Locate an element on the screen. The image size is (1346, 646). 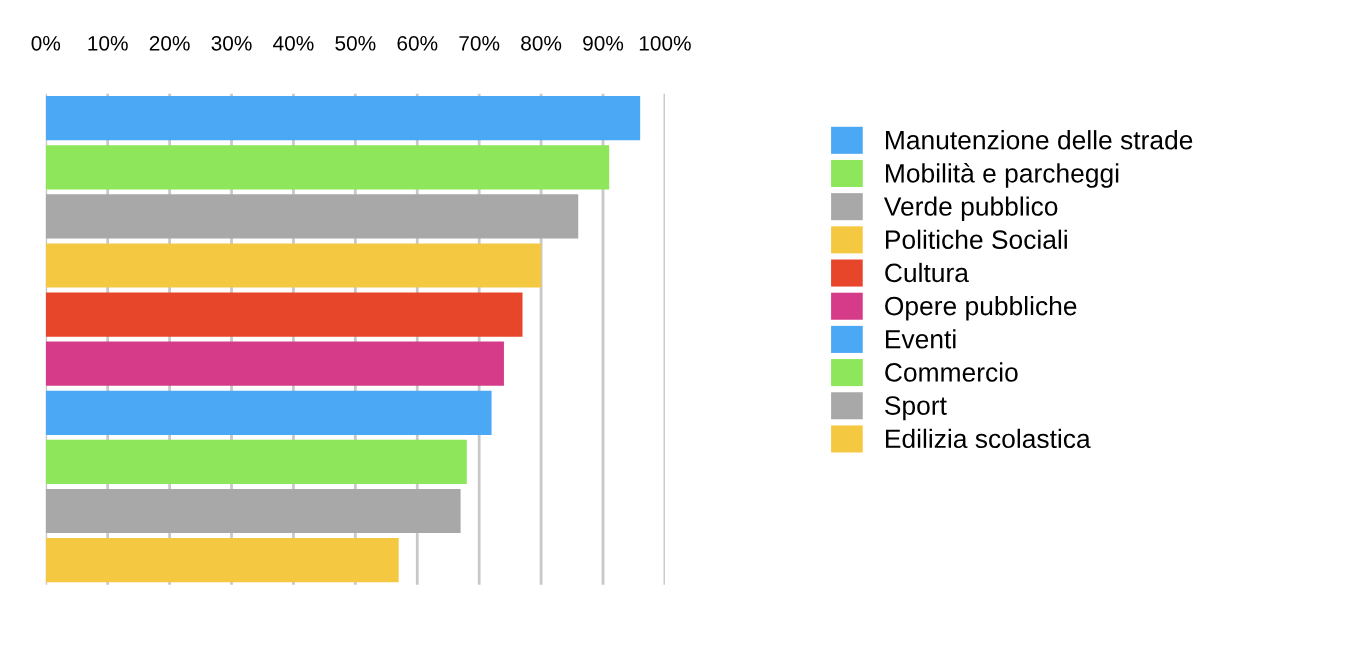
legend-label: Mobilità e parcheggi is located at coordinates (1002, 175).